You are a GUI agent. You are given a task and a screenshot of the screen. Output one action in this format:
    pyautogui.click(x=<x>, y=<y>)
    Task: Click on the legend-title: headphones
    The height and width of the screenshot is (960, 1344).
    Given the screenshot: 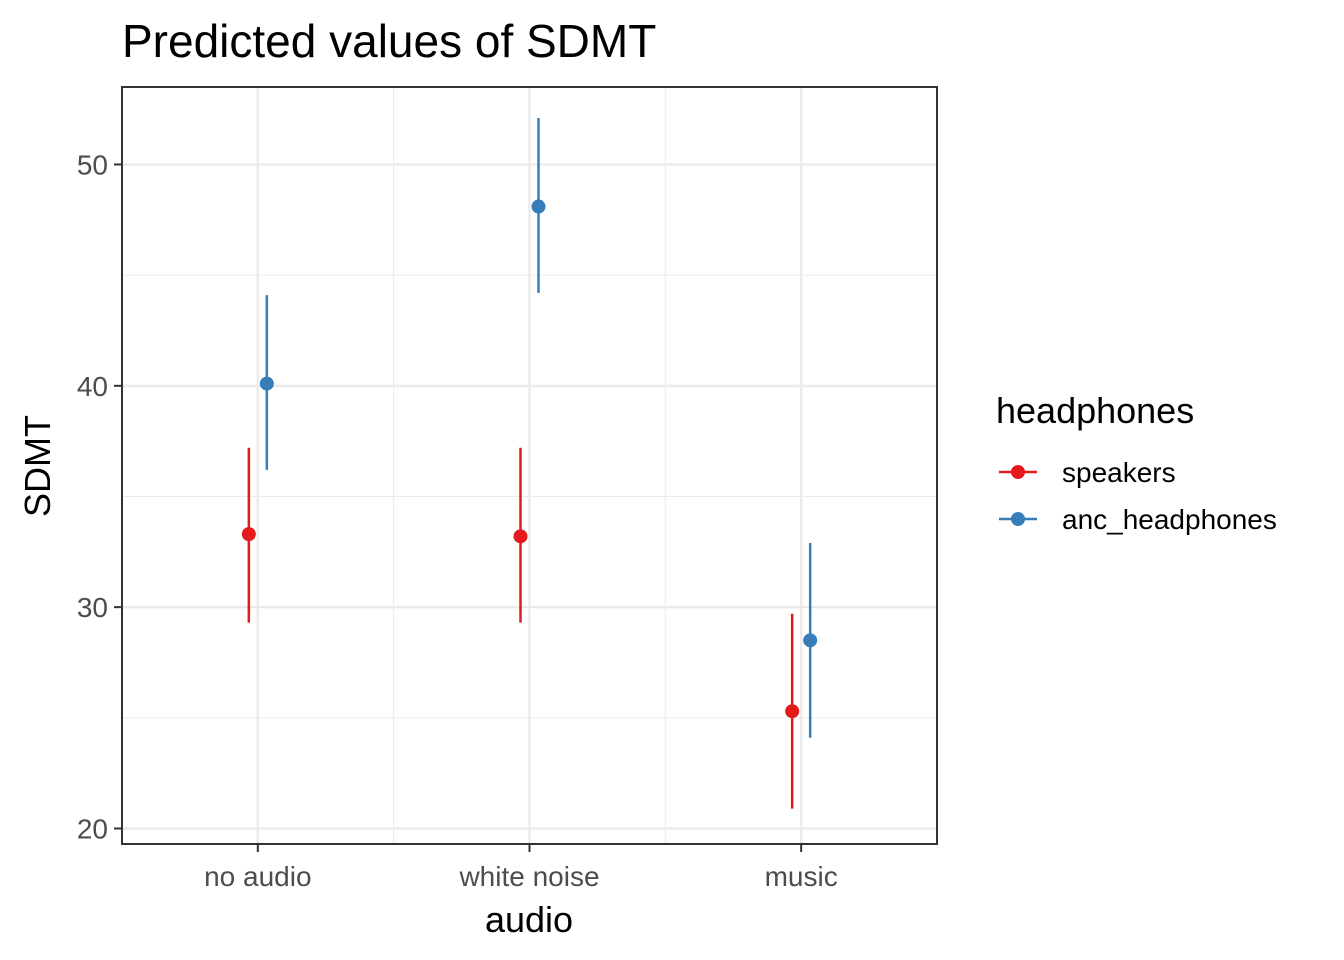 What is the action you would take?
    pyautogui.click(x=1095, y=410)
    